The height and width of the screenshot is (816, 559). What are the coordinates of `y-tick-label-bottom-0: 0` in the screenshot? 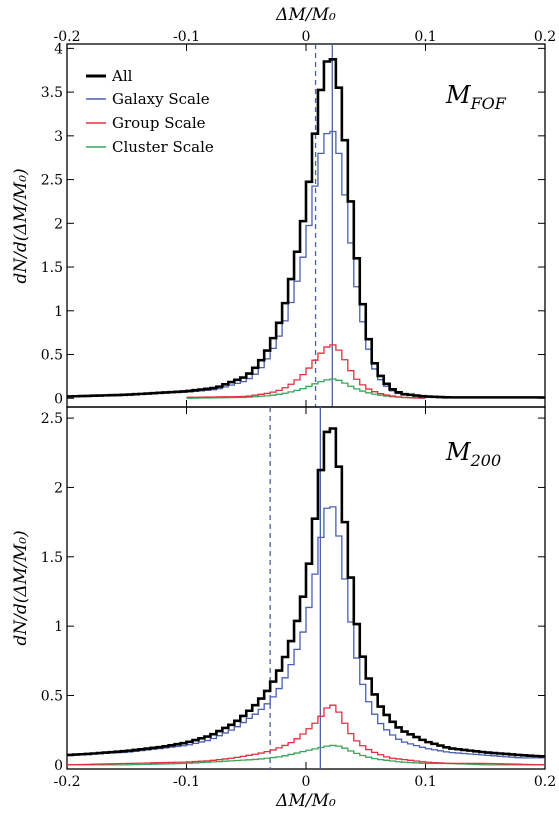 It's located at (58, 766).